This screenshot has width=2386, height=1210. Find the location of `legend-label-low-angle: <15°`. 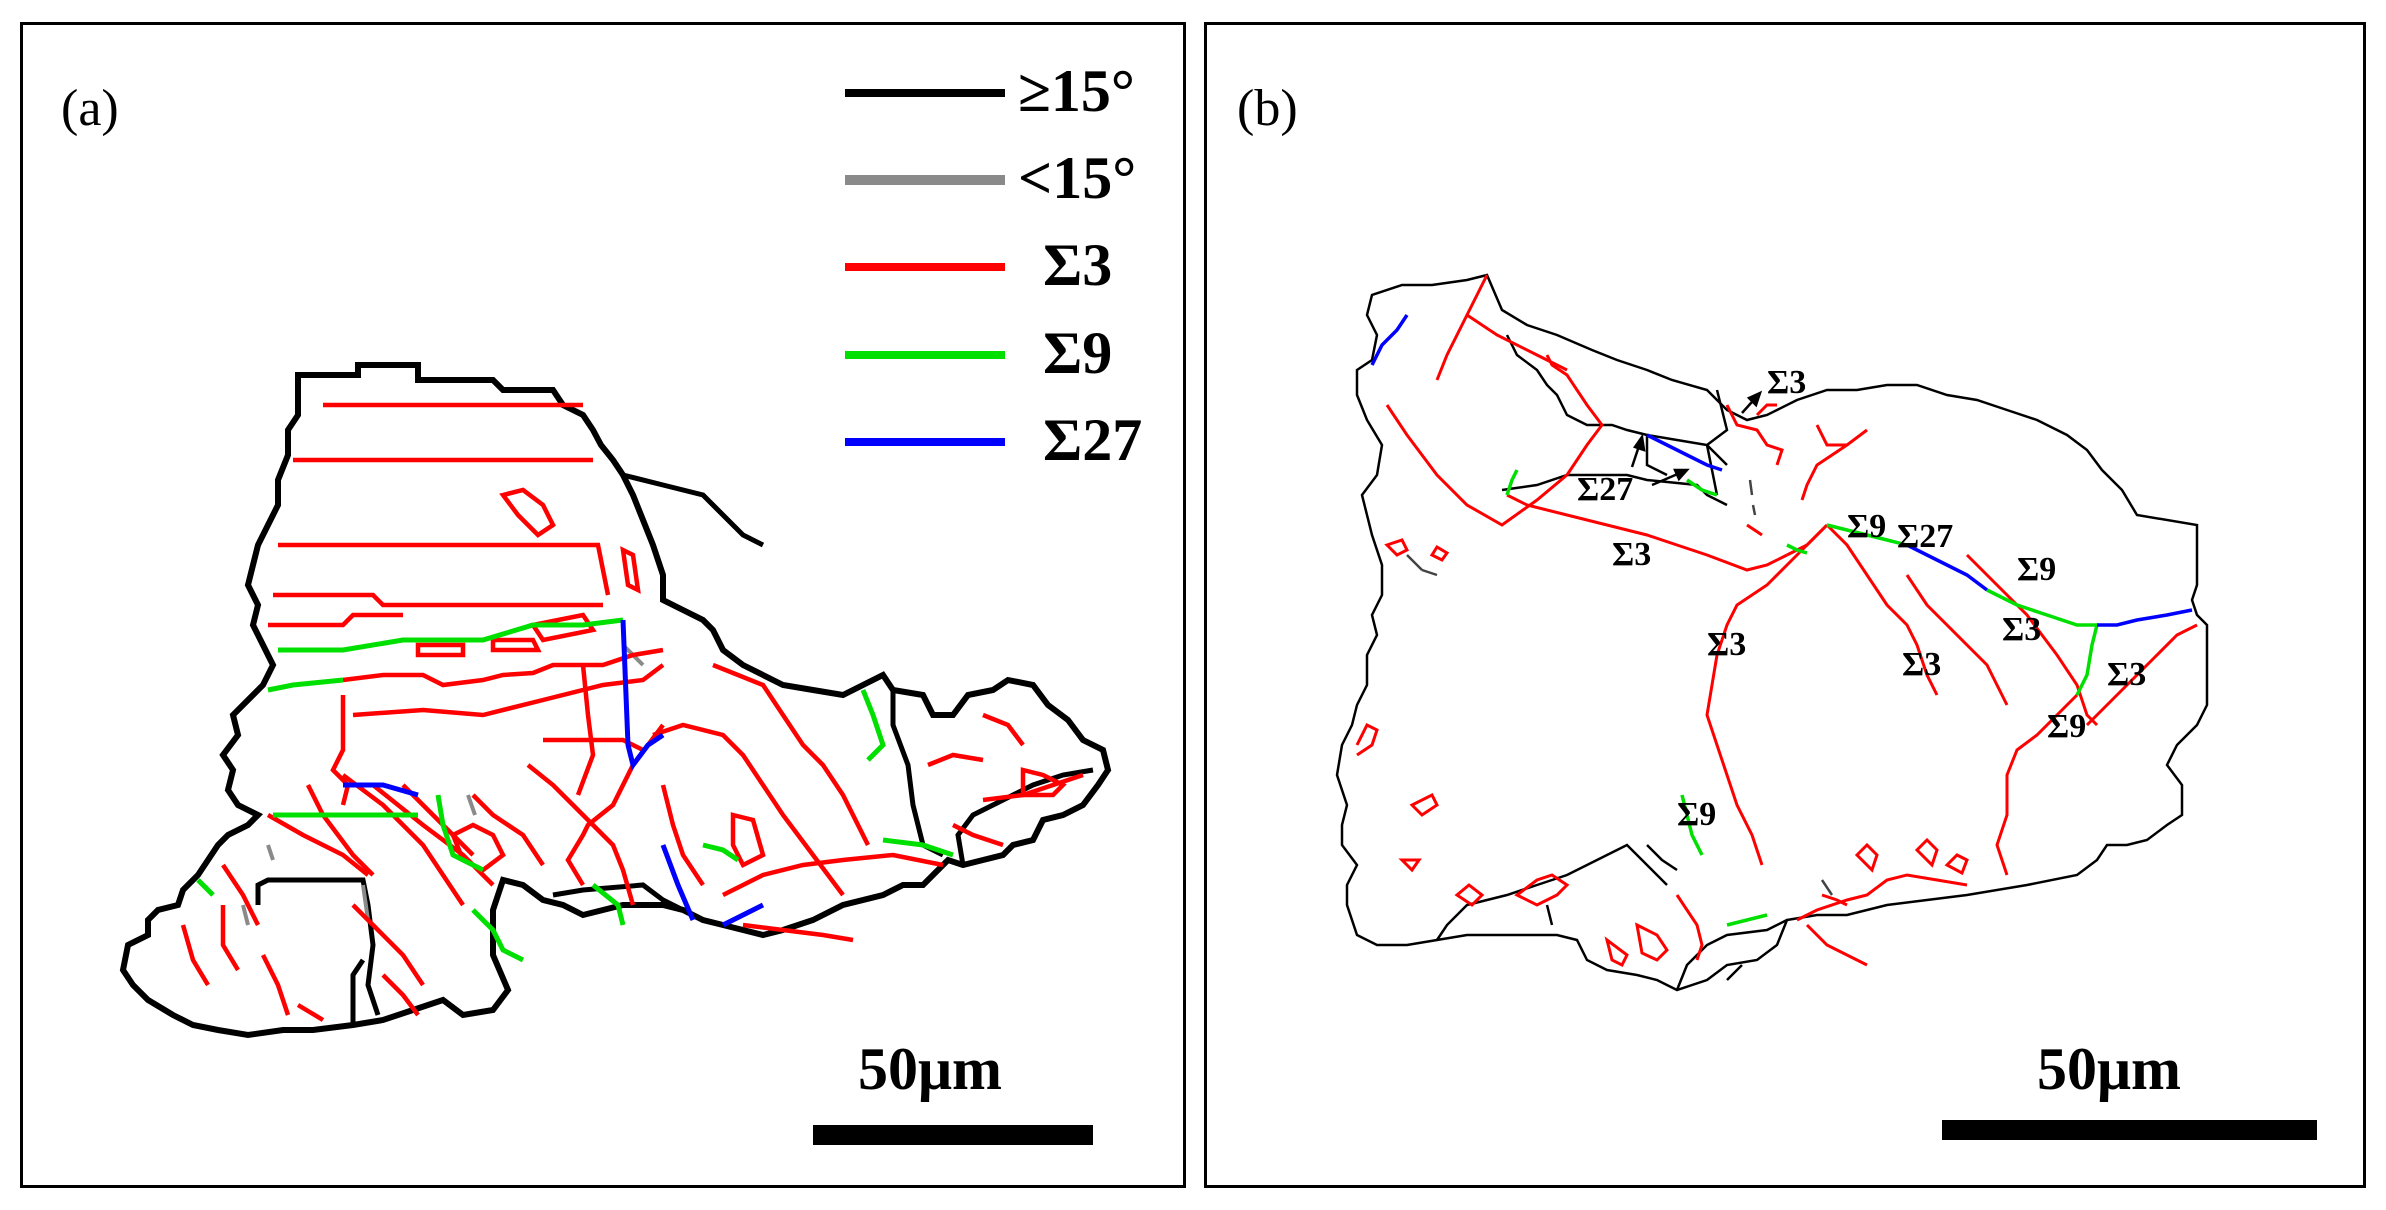

legend-label-low-angle: <15° is located at coordinates (1077, 178).